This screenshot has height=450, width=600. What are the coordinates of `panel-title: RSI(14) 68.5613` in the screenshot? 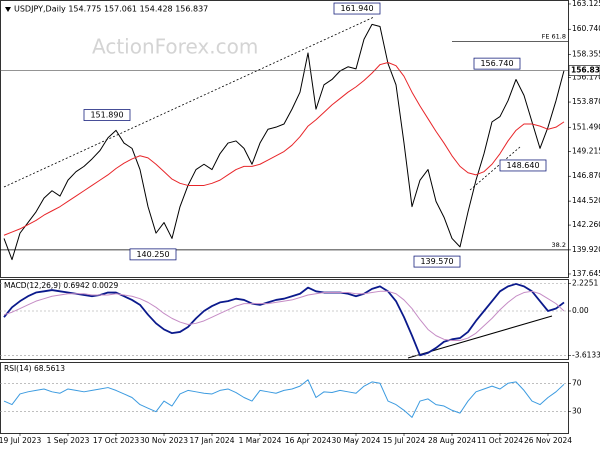 It's located at (34, 368).